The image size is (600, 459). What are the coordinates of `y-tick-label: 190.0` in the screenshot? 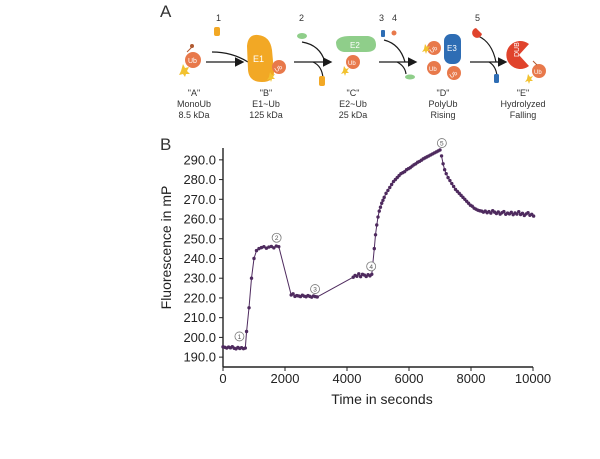 It's located at (199, 357).